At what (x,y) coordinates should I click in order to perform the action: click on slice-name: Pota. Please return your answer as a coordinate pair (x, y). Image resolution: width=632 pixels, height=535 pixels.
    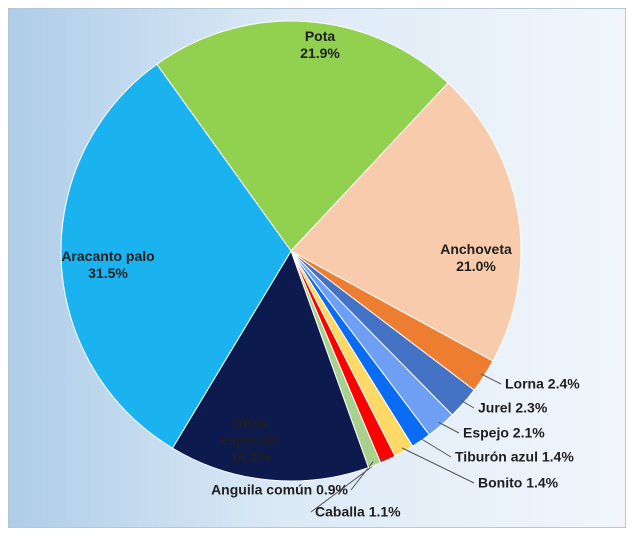
    Looking at the image, I should click on (320, 36).